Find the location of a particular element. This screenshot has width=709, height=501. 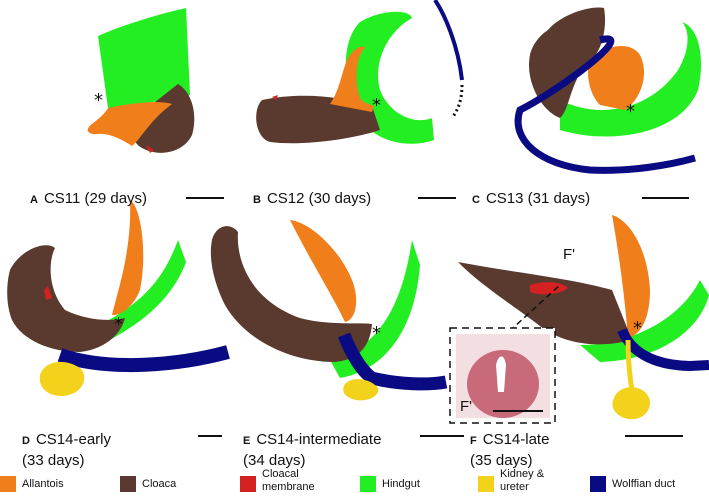

section-marker-label: F' is located at coordinates (569, 254).